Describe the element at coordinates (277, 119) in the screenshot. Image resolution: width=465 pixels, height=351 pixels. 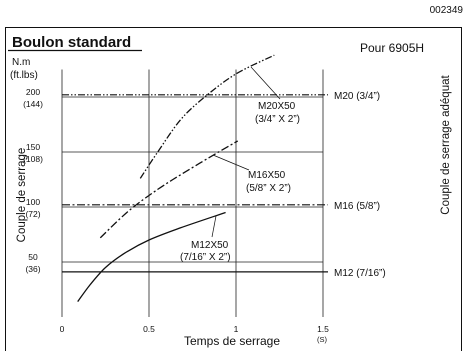
I see `series-sublabel-m20x50: (3/4” X 2”)` at that location.